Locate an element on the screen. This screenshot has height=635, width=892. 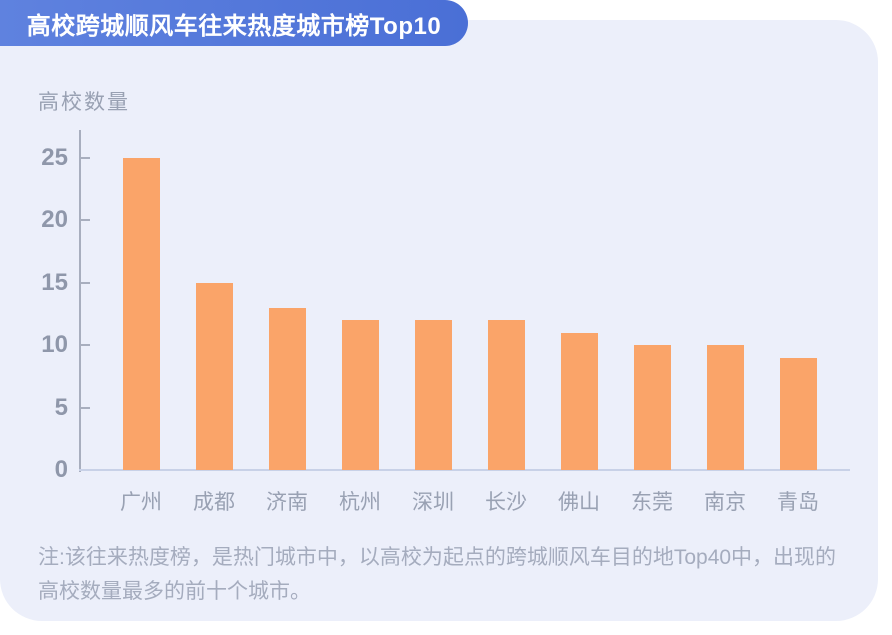
y-tick-label: 0 is located at coordinates (61, 469).